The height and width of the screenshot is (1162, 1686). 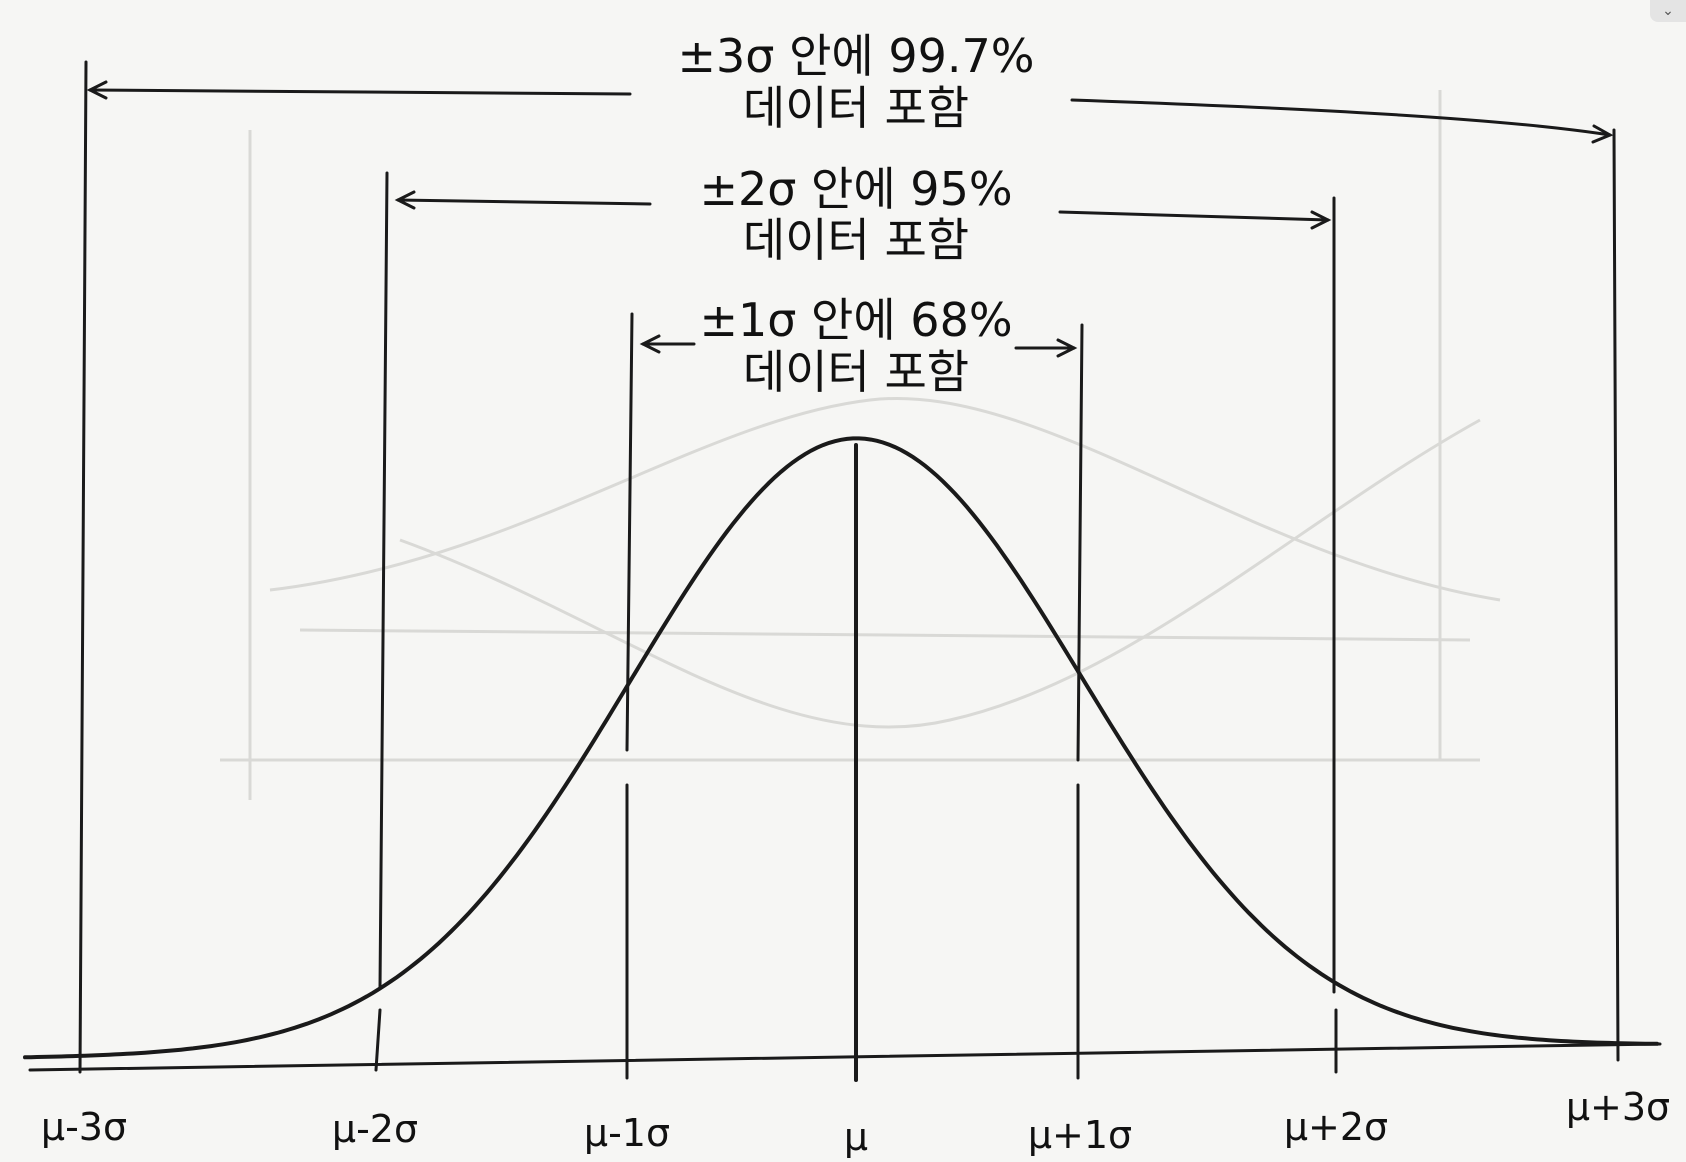 I want to click on arrow-3-sigma-right, so click(x=1341, y=117).